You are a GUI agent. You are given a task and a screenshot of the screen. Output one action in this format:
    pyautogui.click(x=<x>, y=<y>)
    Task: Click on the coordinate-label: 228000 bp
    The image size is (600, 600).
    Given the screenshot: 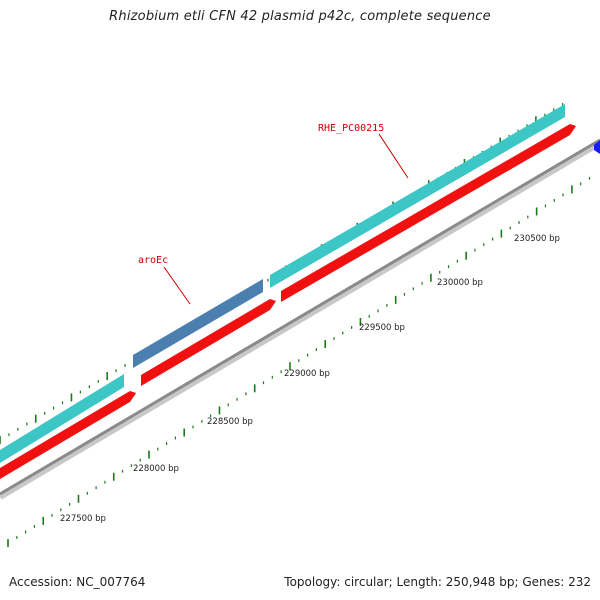 What is the action you would take?
    pyautogui.click(x=156, y=469)
    